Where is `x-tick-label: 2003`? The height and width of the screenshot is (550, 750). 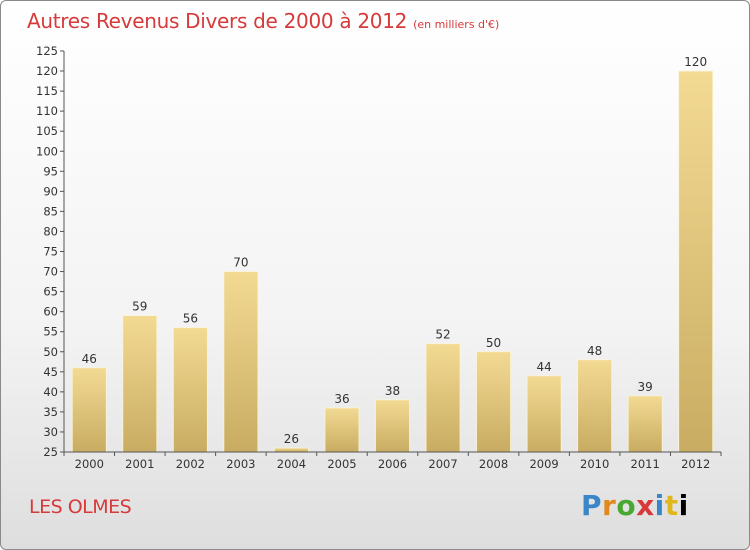 x-tick-label: 2003 is located at coordinates (240, 464).